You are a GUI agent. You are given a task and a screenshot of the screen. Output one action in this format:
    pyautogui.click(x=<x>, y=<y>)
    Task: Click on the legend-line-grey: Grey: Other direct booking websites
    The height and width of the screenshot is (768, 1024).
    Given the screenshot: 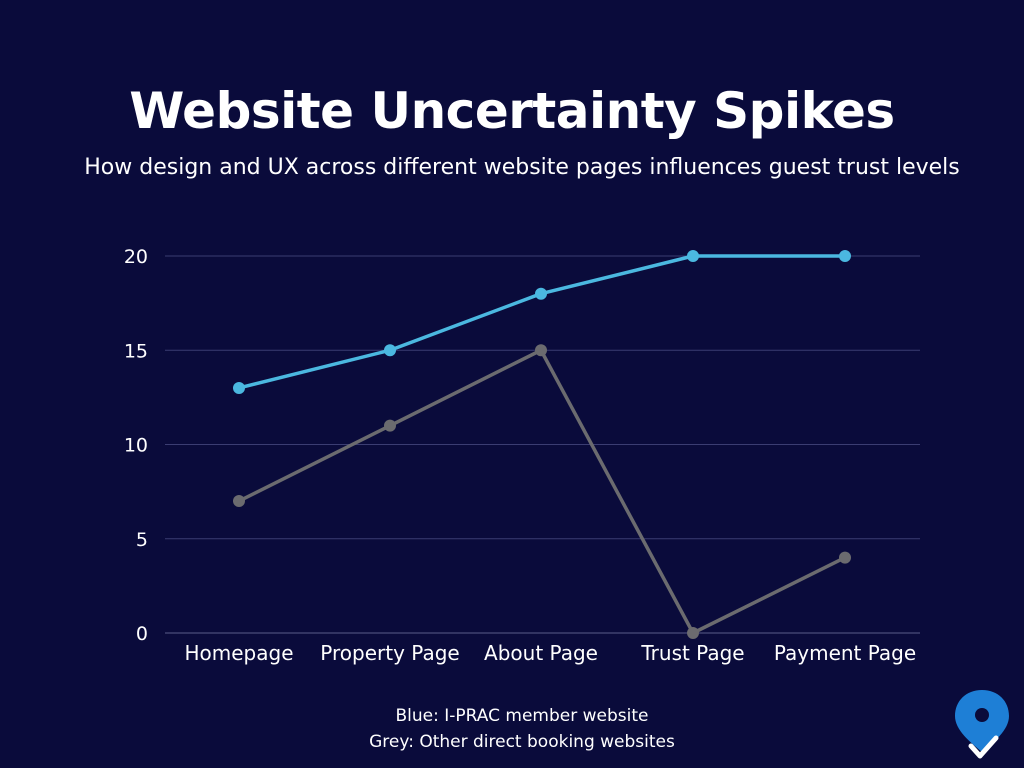 What is the action you would take?
    pyautogui.click(x=522, y=742)
    